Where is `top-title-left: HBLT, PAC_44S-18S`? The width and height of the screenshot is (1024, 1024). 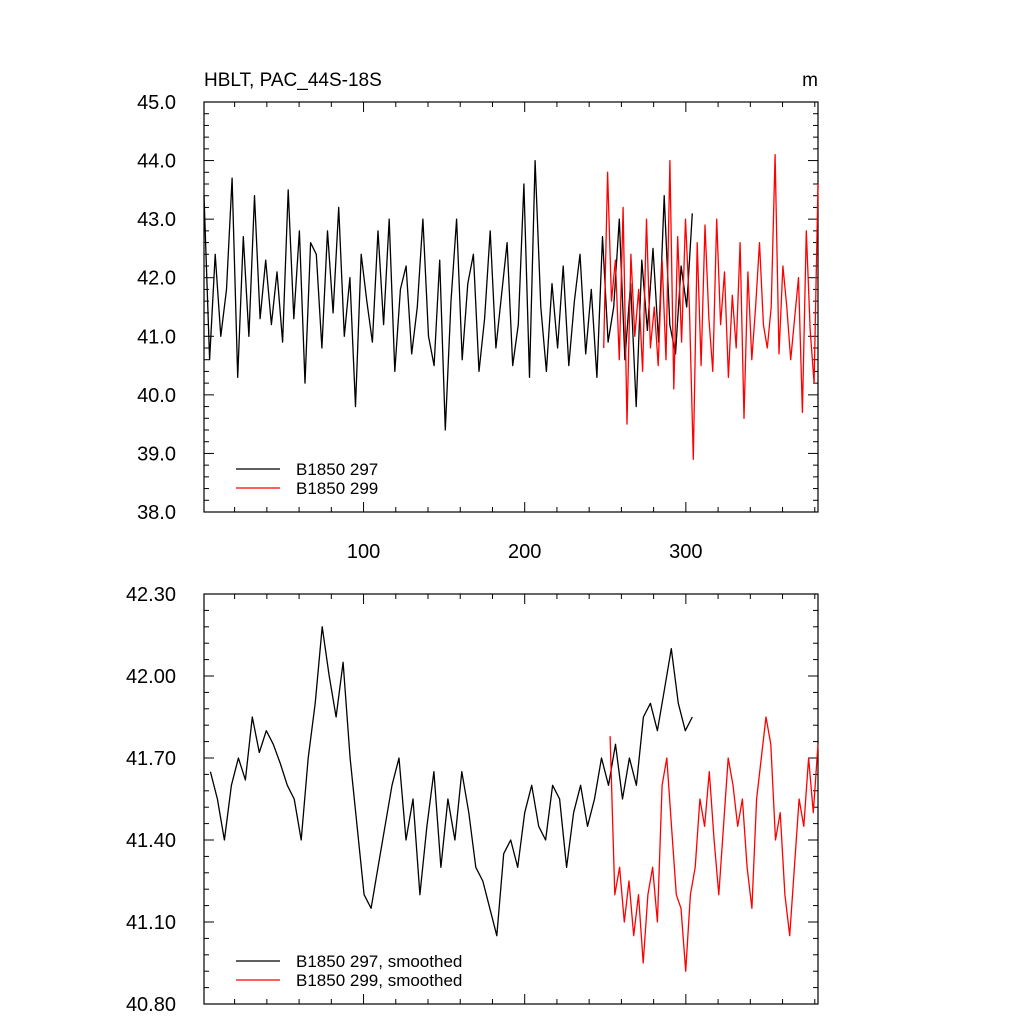
top-title-left: HBLT, PAC_44S-18S is located at coordinates (293, 80).